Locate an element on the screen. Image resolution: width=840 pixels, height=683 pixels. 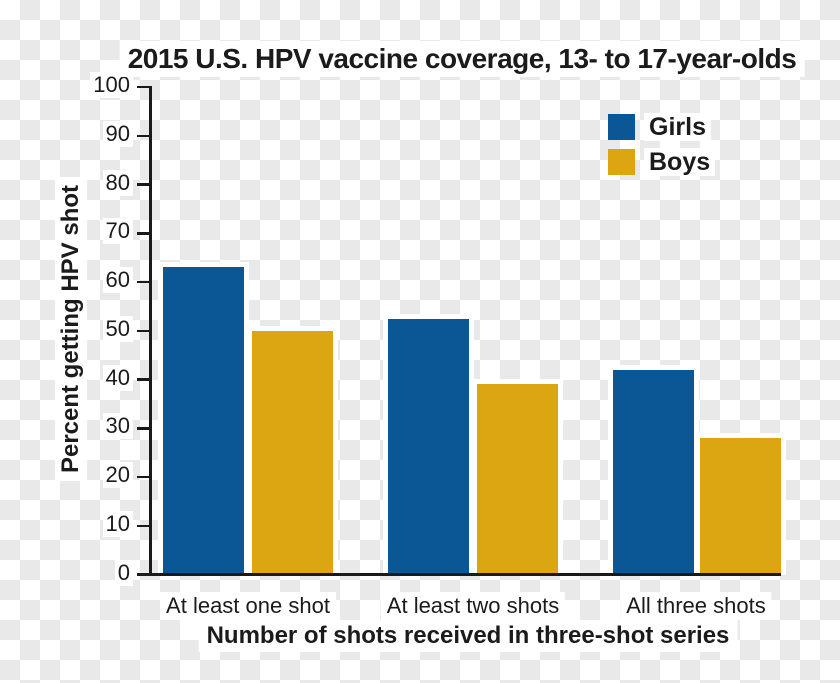
y-tick-label: 10 is located at coordinates (117, 523).